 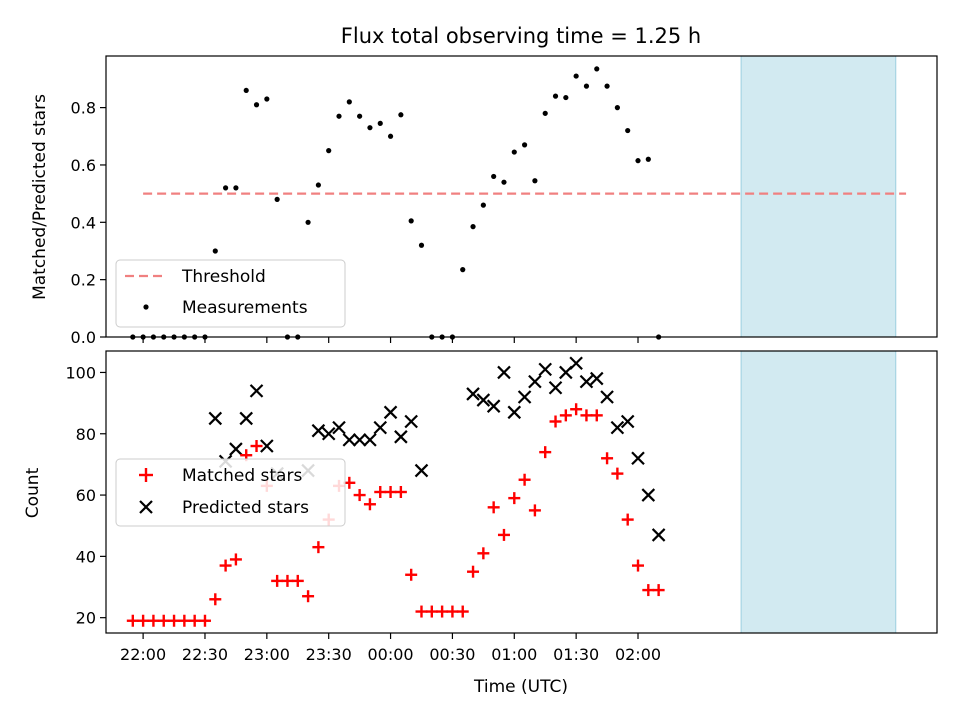 I want to click on x-axis-label: Time (UTC), so click(x=520, y=687).